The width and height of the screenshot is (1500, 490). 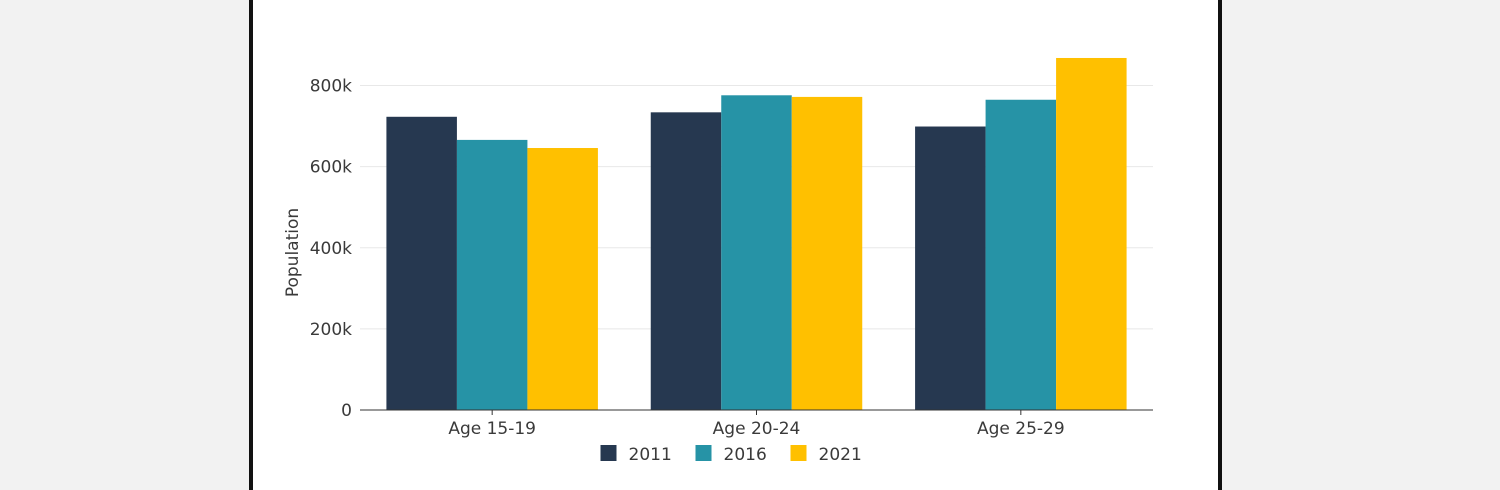 What do you see at coordinates (492, 429) in the screenshot?
I see `x-tick-label: Age 15-19` at bounding box center [492, 429].